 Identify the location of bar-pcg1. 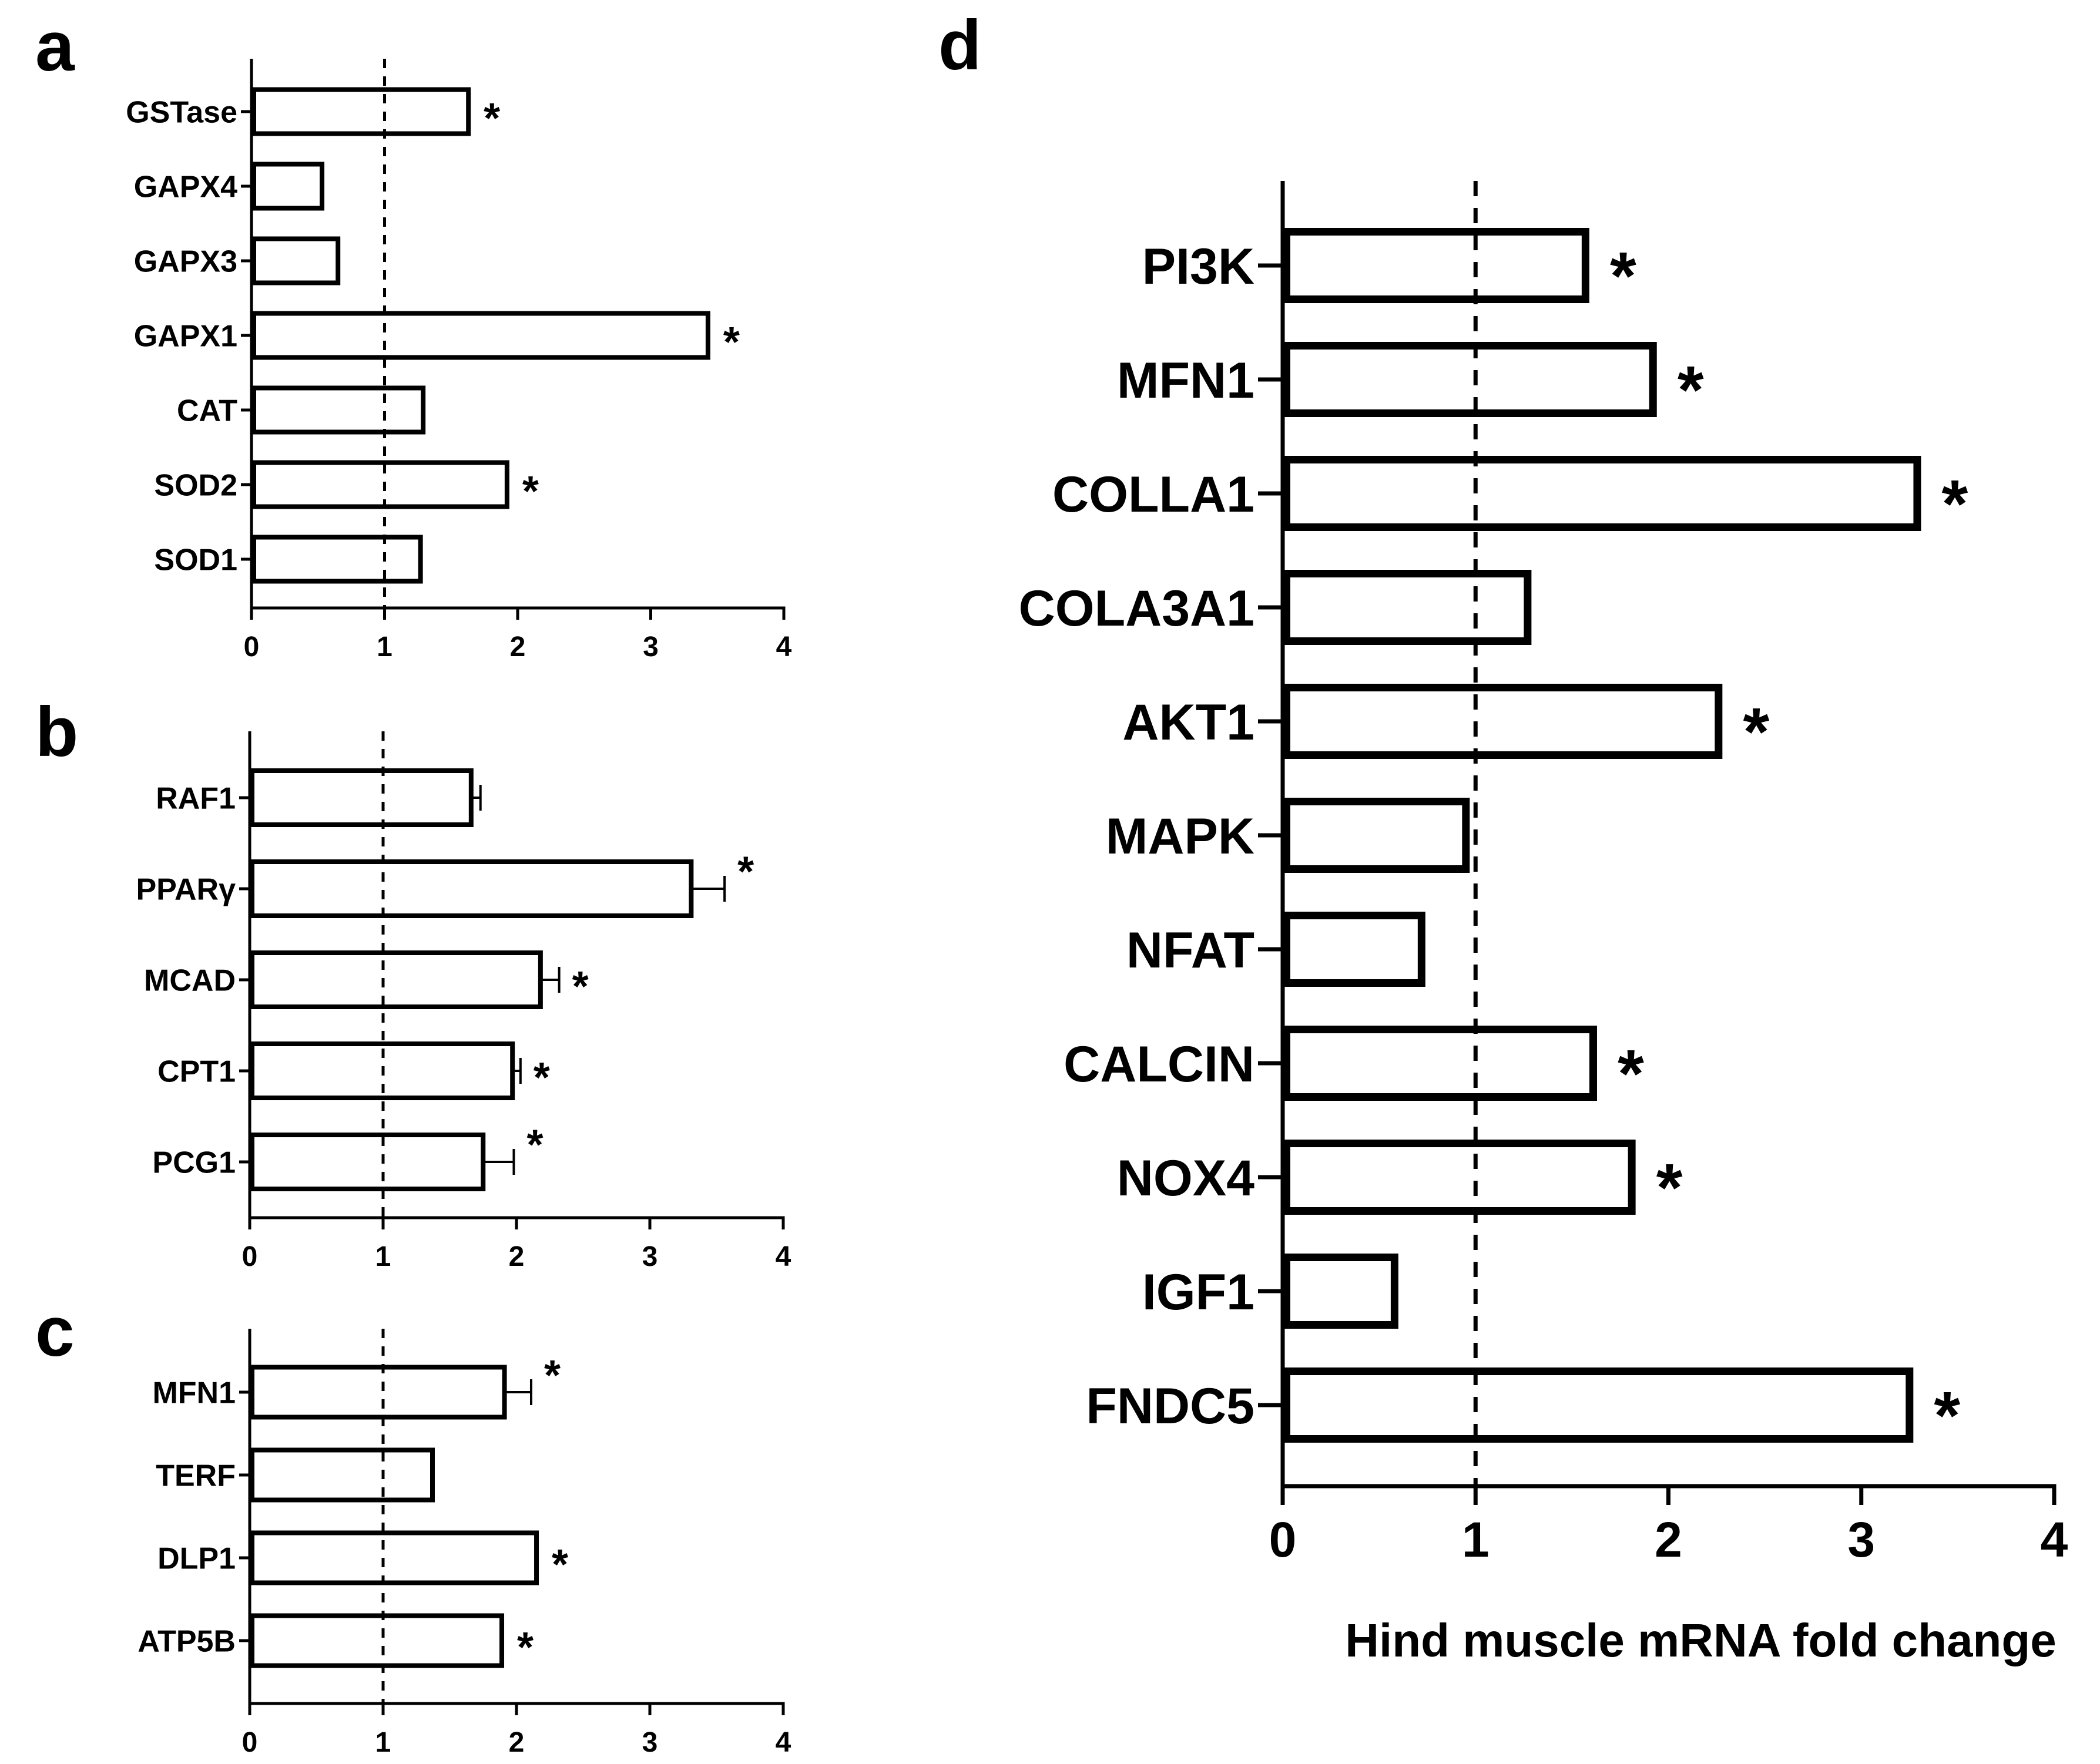
(368, 1162).